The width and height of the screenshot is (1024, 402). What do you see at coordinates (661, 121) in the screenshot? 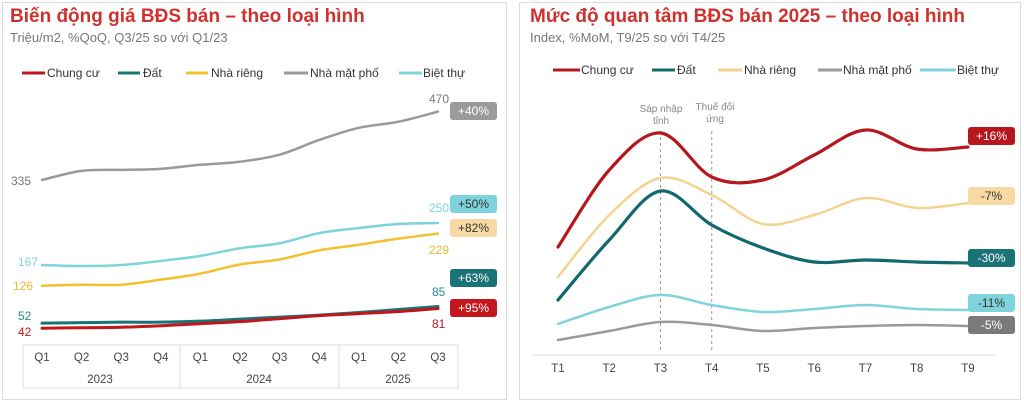
I see `annotation-line-2: tỉnh` at bounding box center [661, 121].